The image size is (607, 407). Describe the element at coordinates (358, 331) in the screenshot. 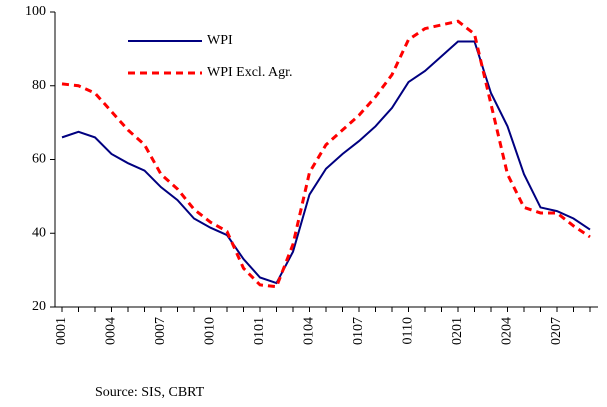

I see `x-tick-label: 0107` at that location.